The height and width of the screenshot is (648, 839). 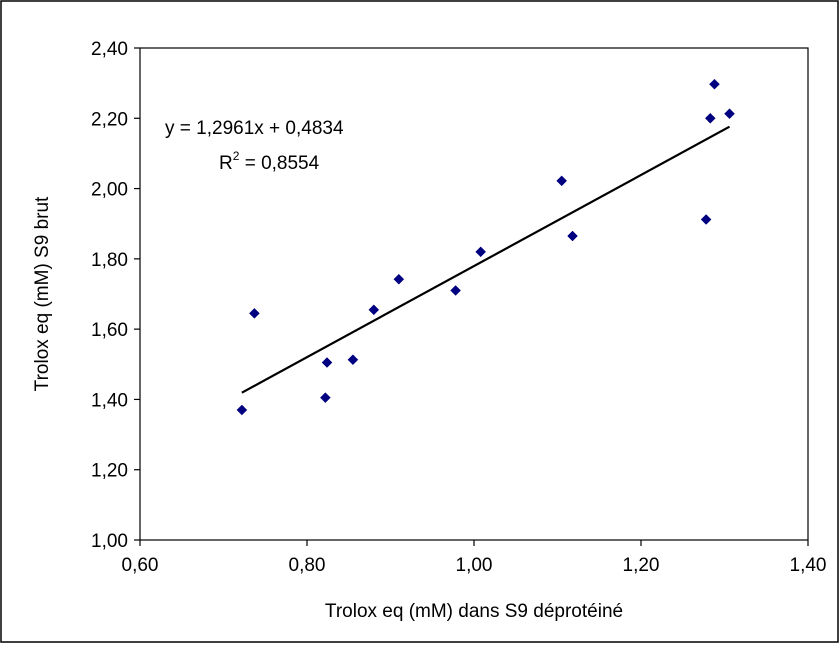 I want to click on y-tick-label: 1,60, so click(x=109, y=330).